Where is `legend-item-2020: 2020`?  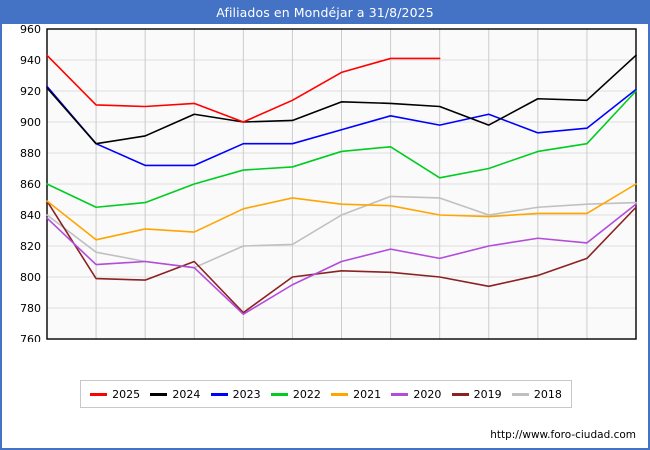
legend-item-2020: 2020 is located at coordinates (416, 394).